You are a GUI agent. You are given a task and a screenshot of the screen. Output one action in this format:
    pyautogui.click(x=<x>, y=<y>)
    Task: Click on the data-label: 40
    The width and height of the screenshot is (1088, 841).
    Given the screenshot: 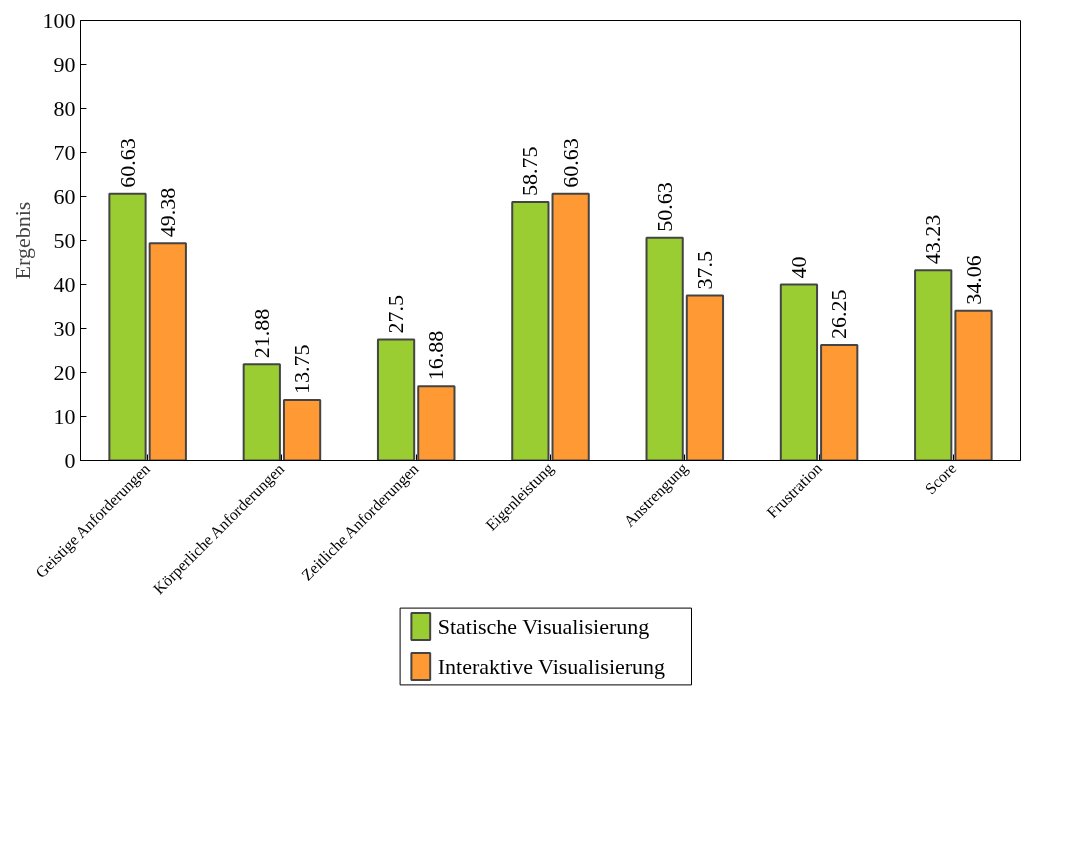 What is the action you would take?
    pyautogui.click(x=798, y=267)
    